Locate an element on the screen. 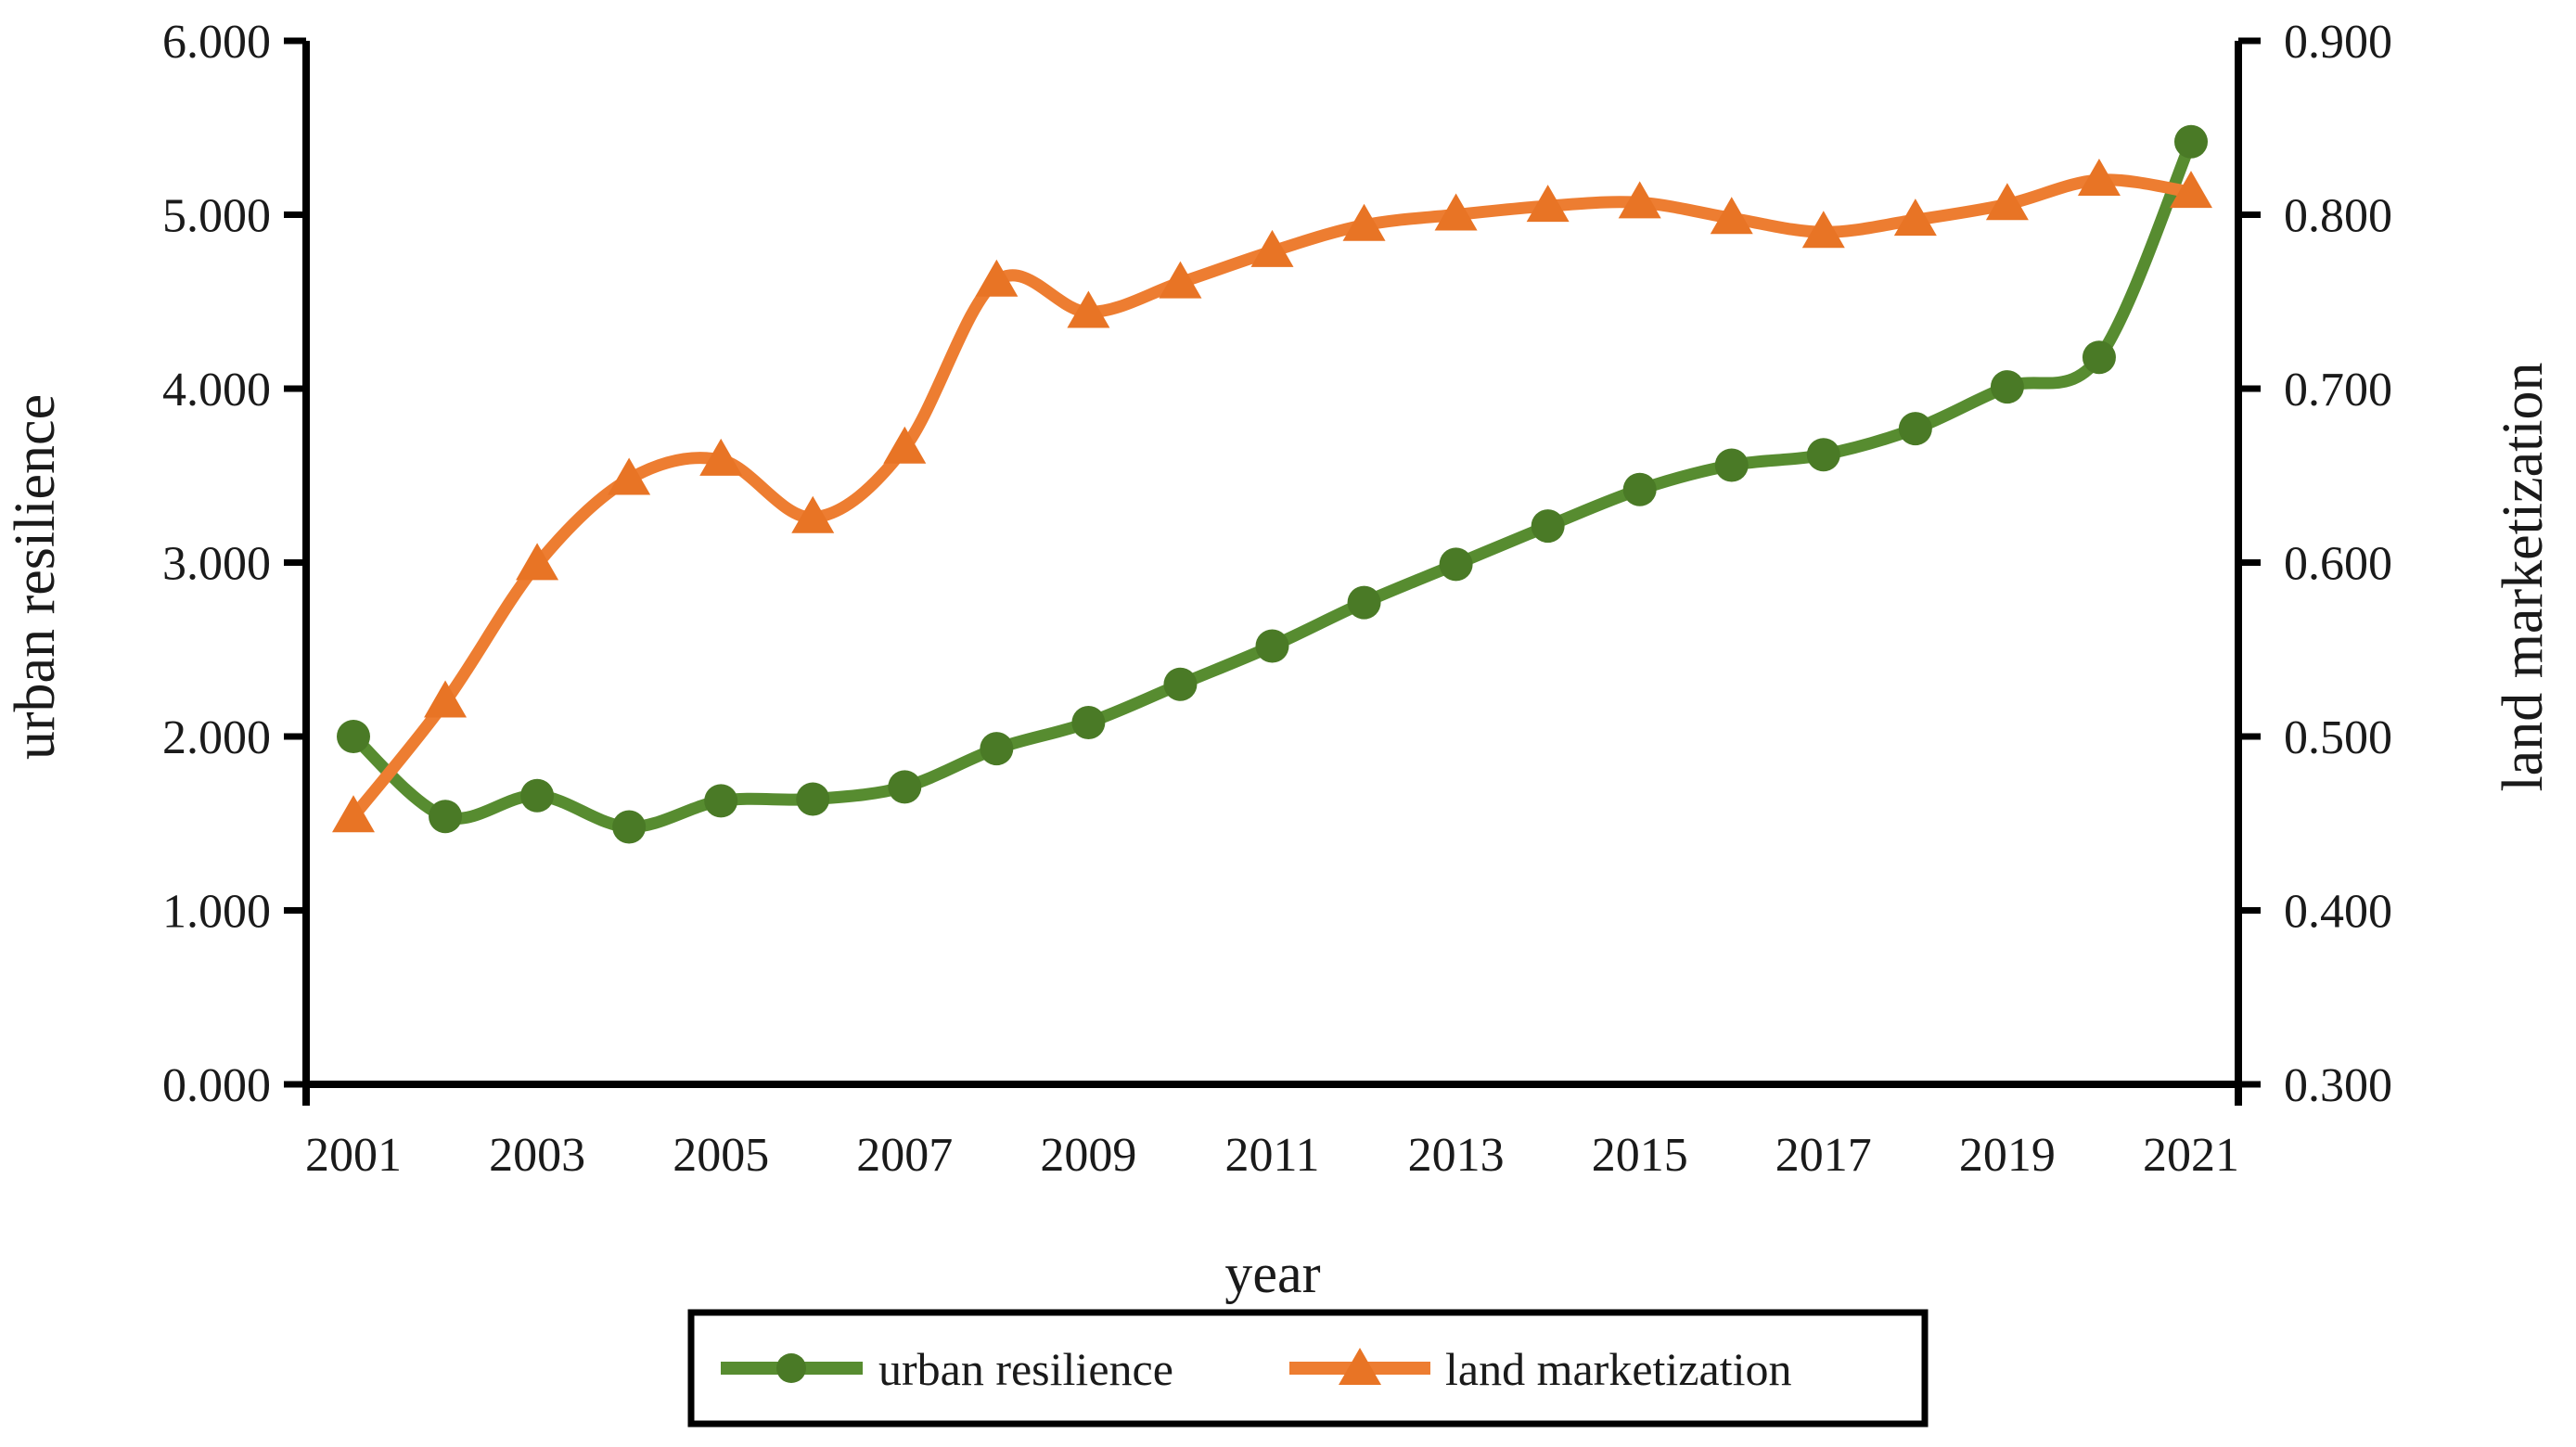 The image size is (2576, 1447). y-right-axis-title: land marketization is located at coordinates (2523, 576).